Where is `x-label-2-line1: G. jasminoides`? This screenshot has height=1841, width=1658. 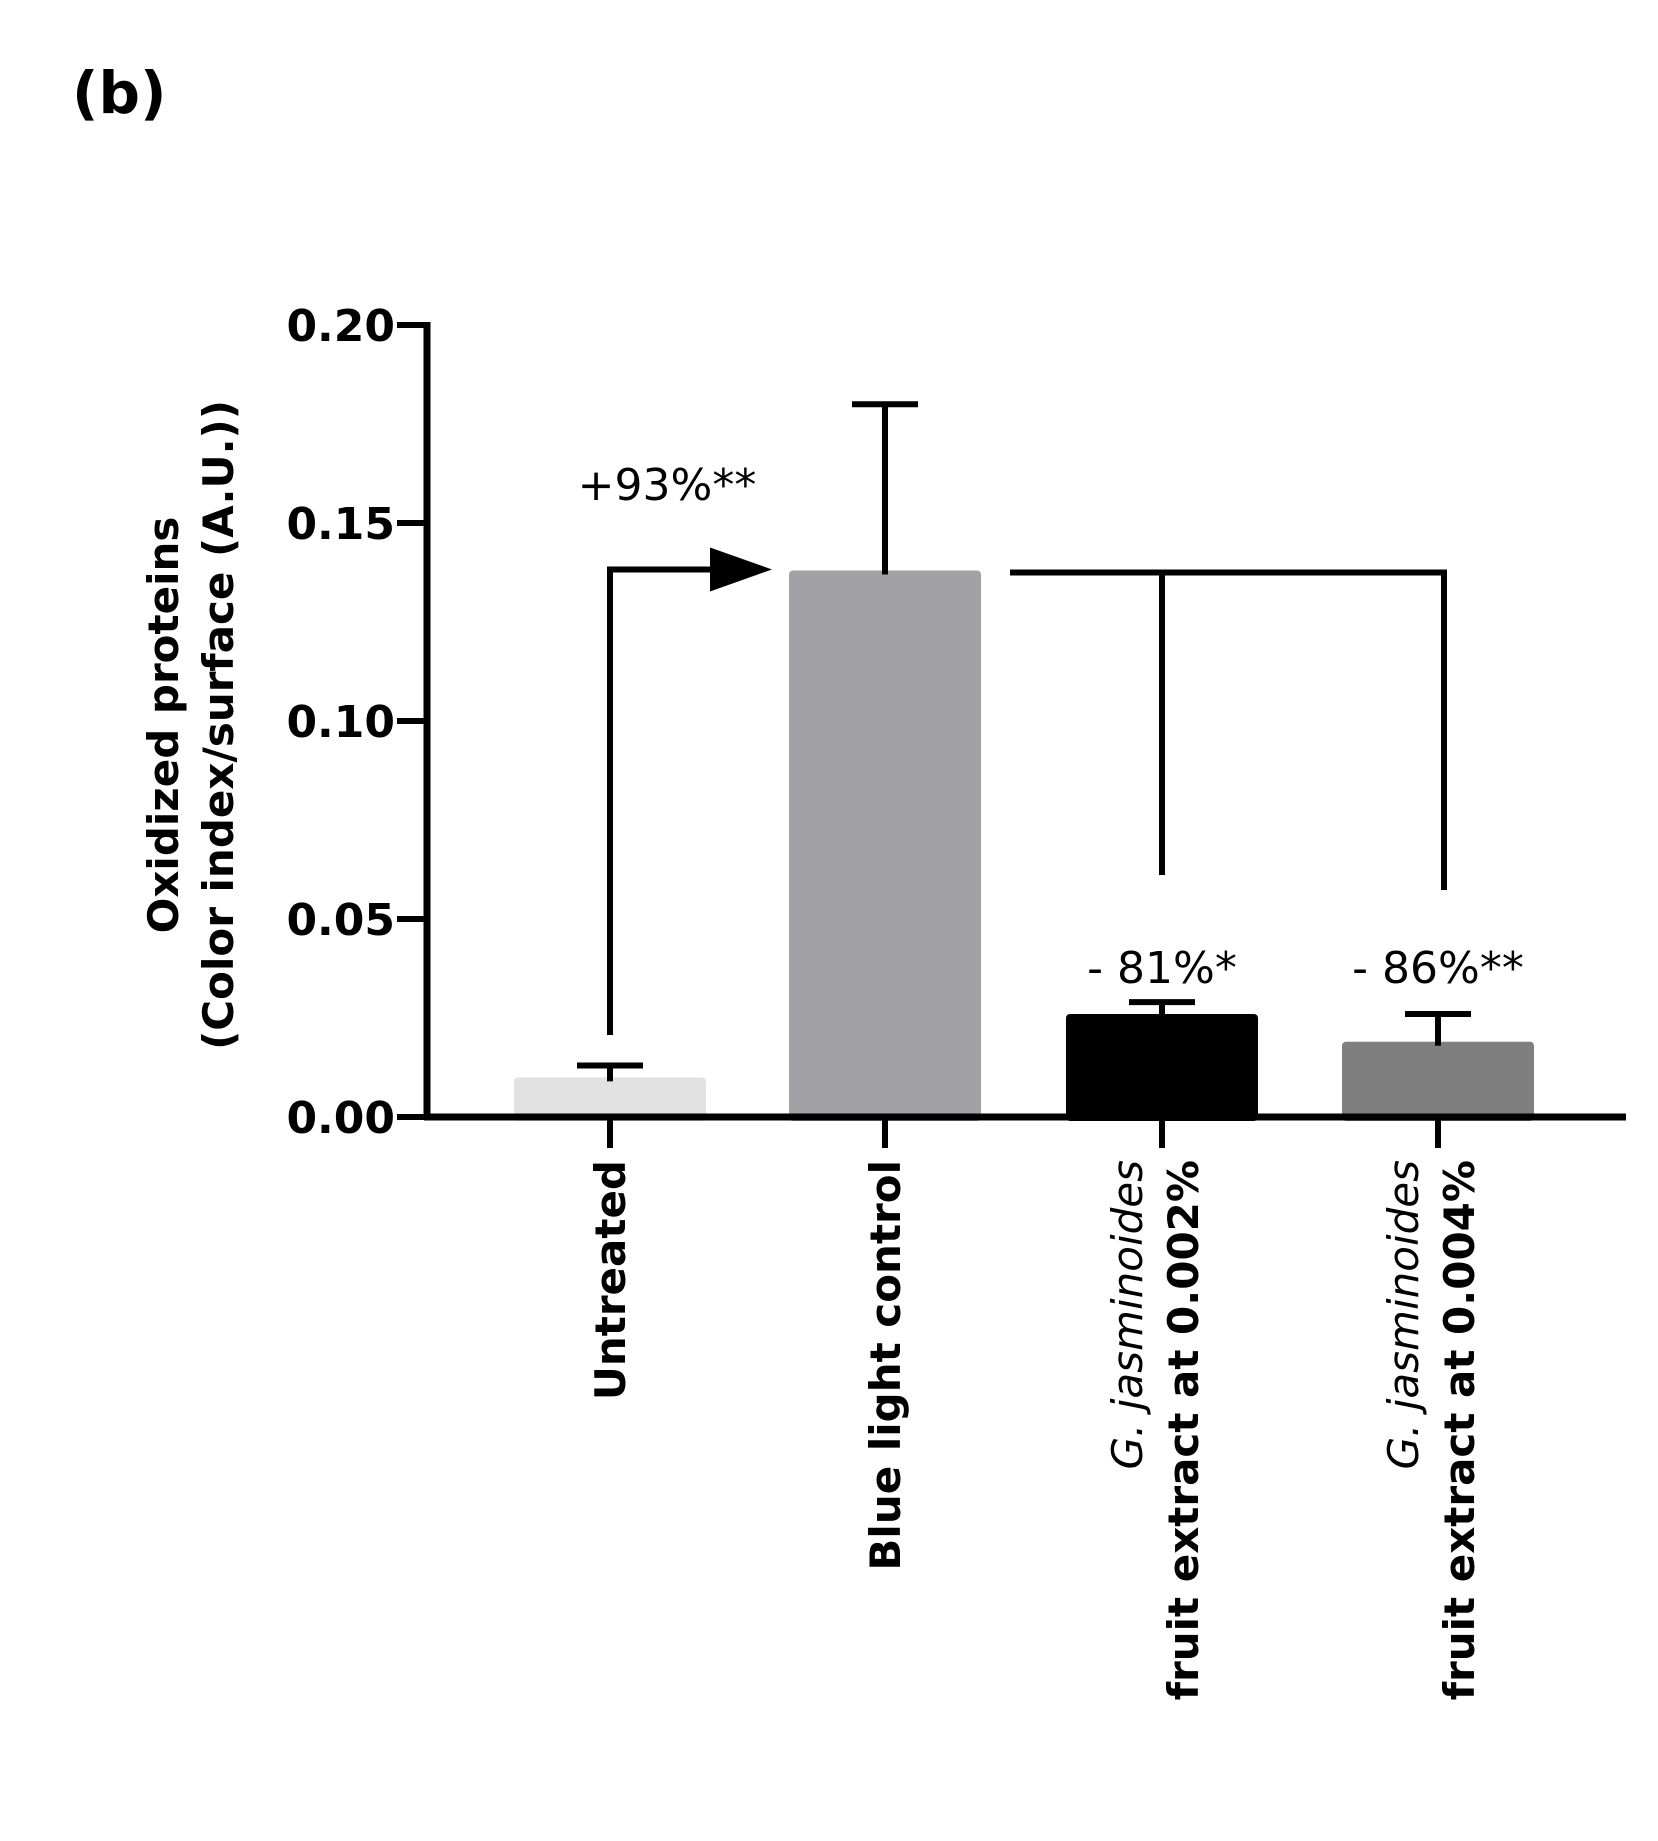
x-label-2-line1: G. jasminoides is located at coordinates (1127, 1314).